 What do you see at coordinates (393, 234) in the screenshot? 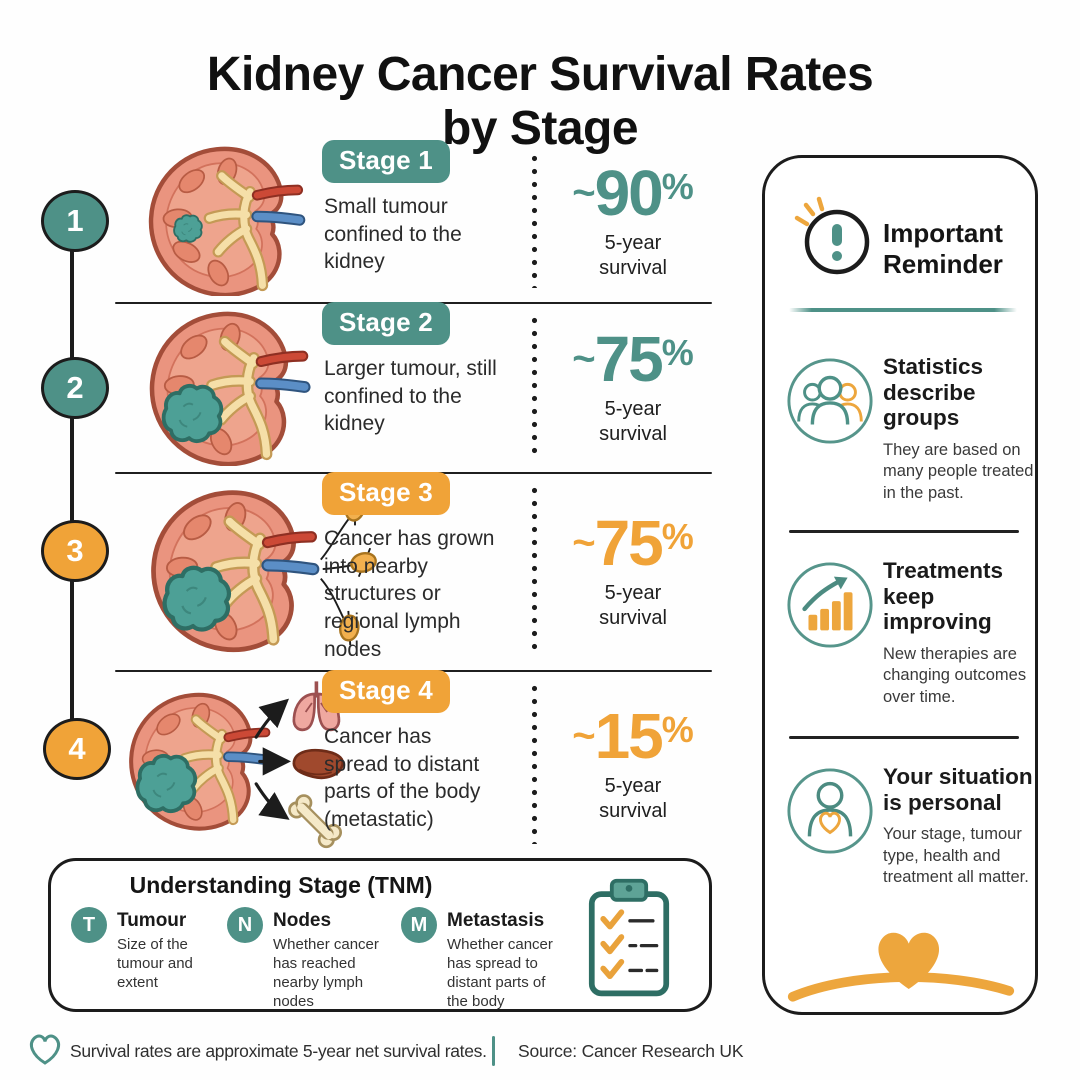
I see `stage-description: Small tumour confined to the kidney` at bounding box center [393, 234].